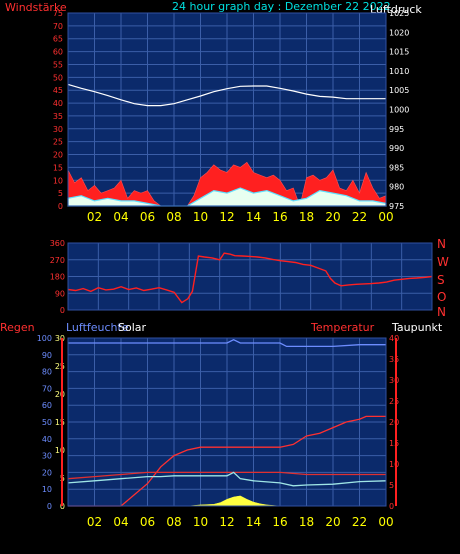 The height and width of the screenshot is (554, 460). I want to click on dir-tick-label: 180, so click(57, 277).